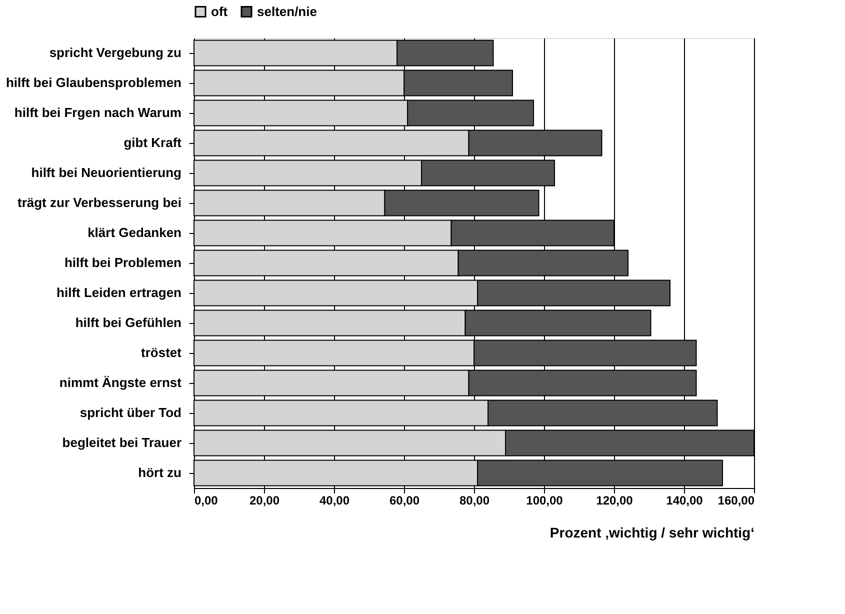 The width and height of the screenshot is (845, 614). I want to click on y-tick-label: hilft bei Neuorientierung, so click(106, 172).